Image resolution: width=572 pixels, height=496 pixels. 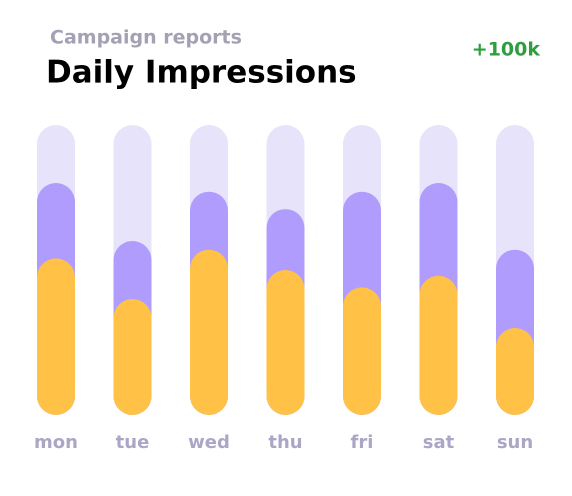 I want to click on x-tick-label: thu, so click(x=285, y=442).